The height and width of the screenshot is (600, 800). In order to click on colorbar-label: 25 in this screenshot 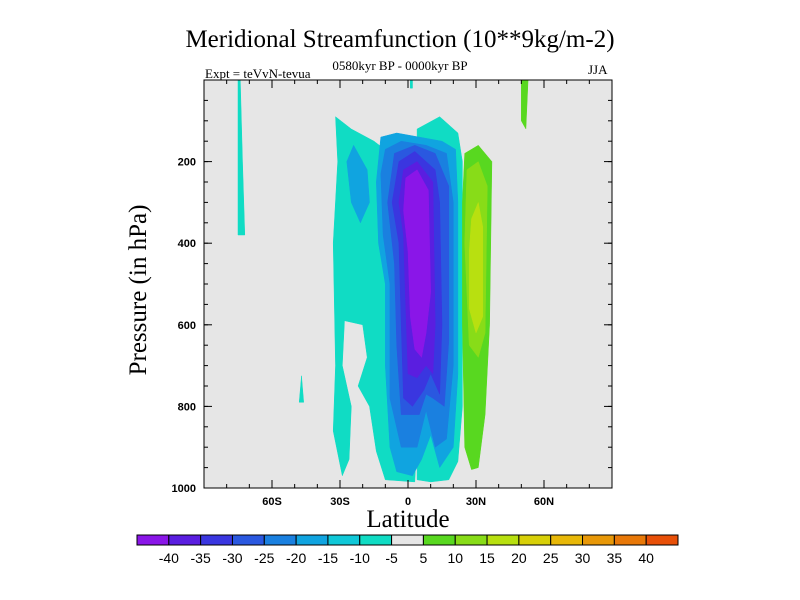, I will do `click(551, 558)`.